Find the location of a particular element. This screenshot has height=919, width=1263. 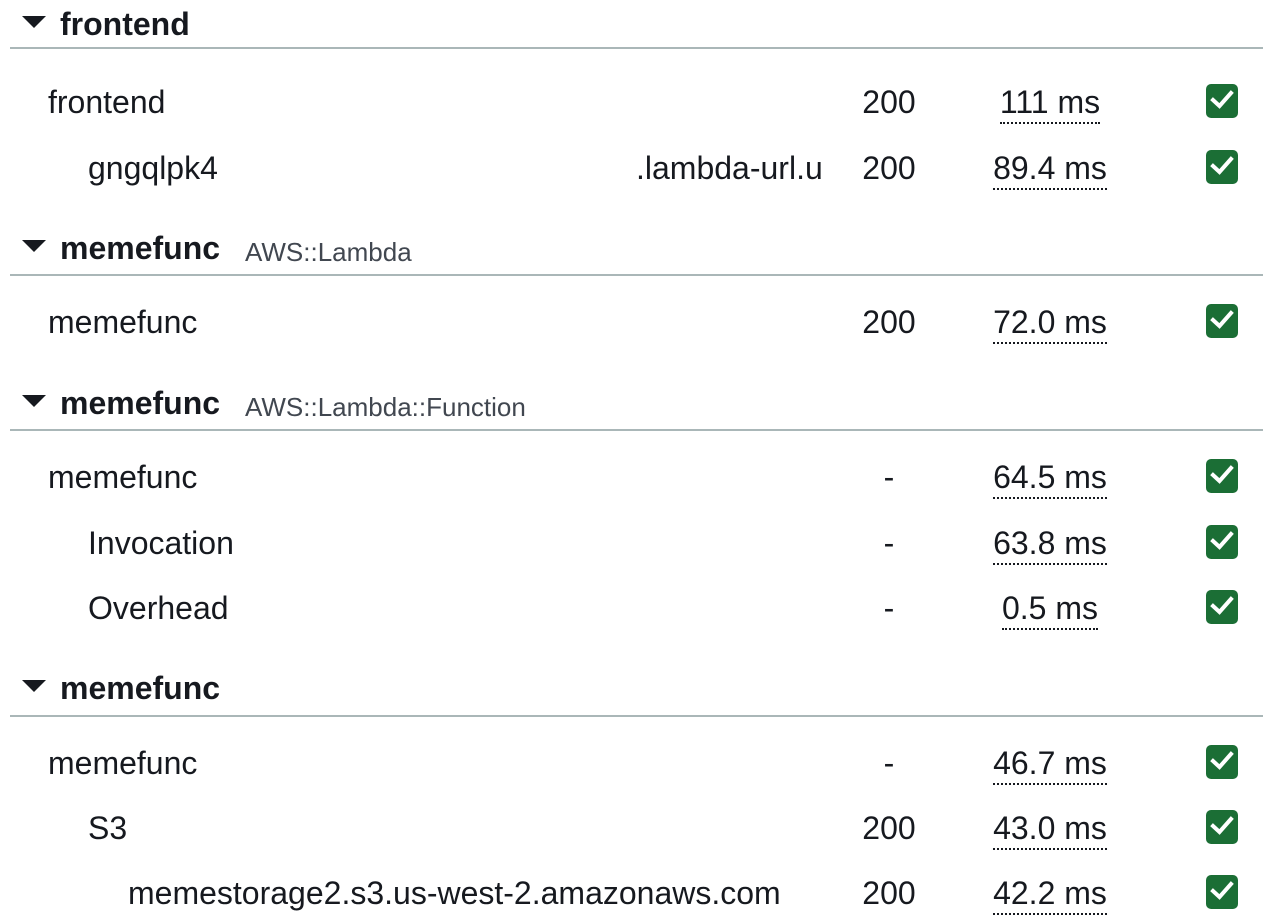

segment-row: Overhead - 0.5 ms is located at coordinates (631, 607).